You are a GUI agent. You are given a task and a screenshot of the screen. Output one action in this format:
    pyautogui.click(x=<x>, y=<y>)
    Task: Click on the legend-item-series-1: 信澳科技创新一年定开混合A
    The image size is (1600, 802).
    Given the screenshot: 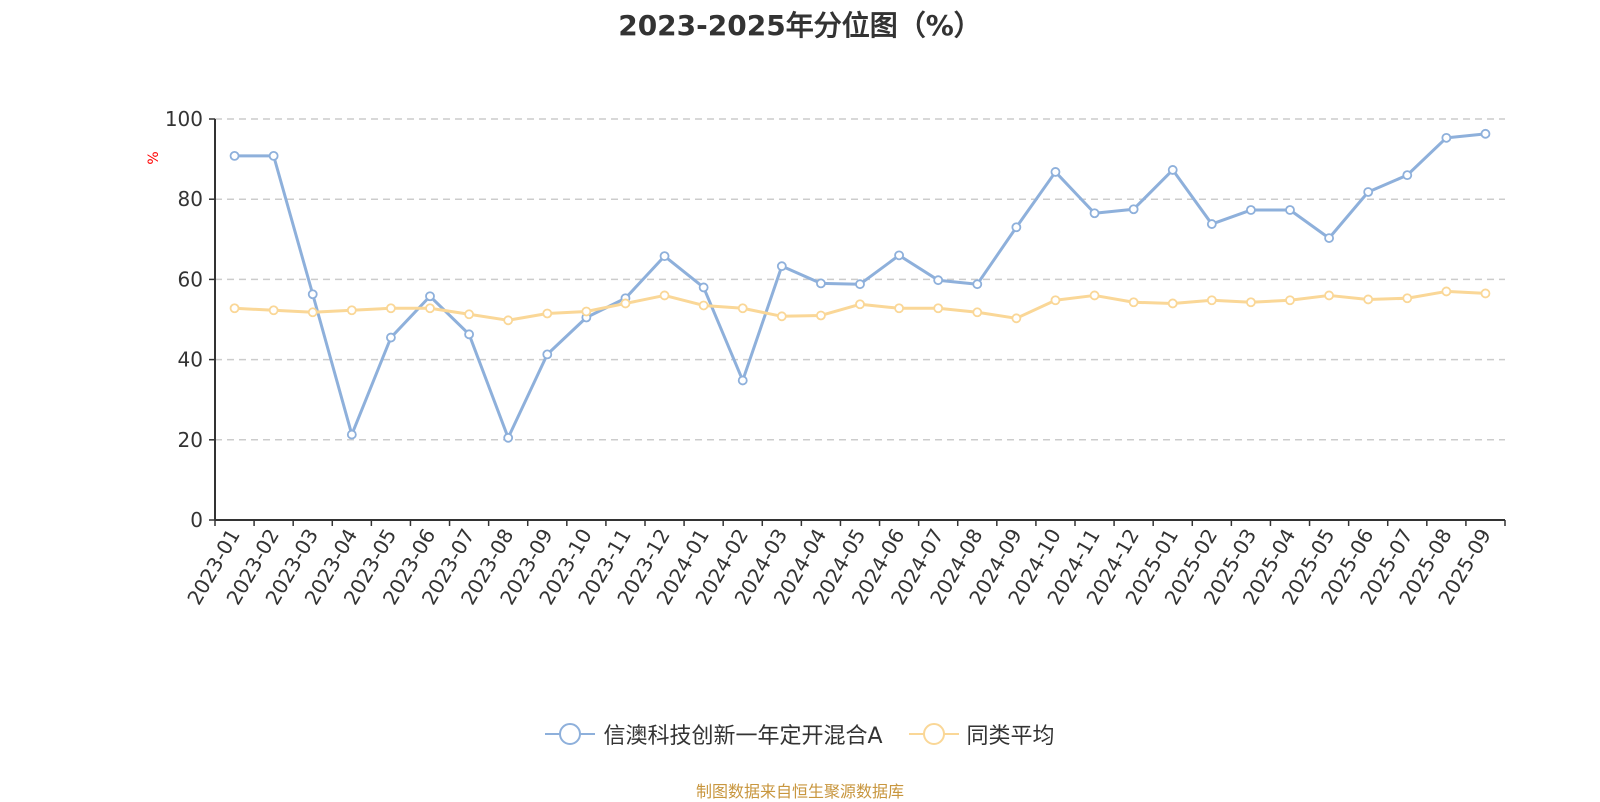 What is the action you would take?
    pyautogui.click(x=714, y=734)
    